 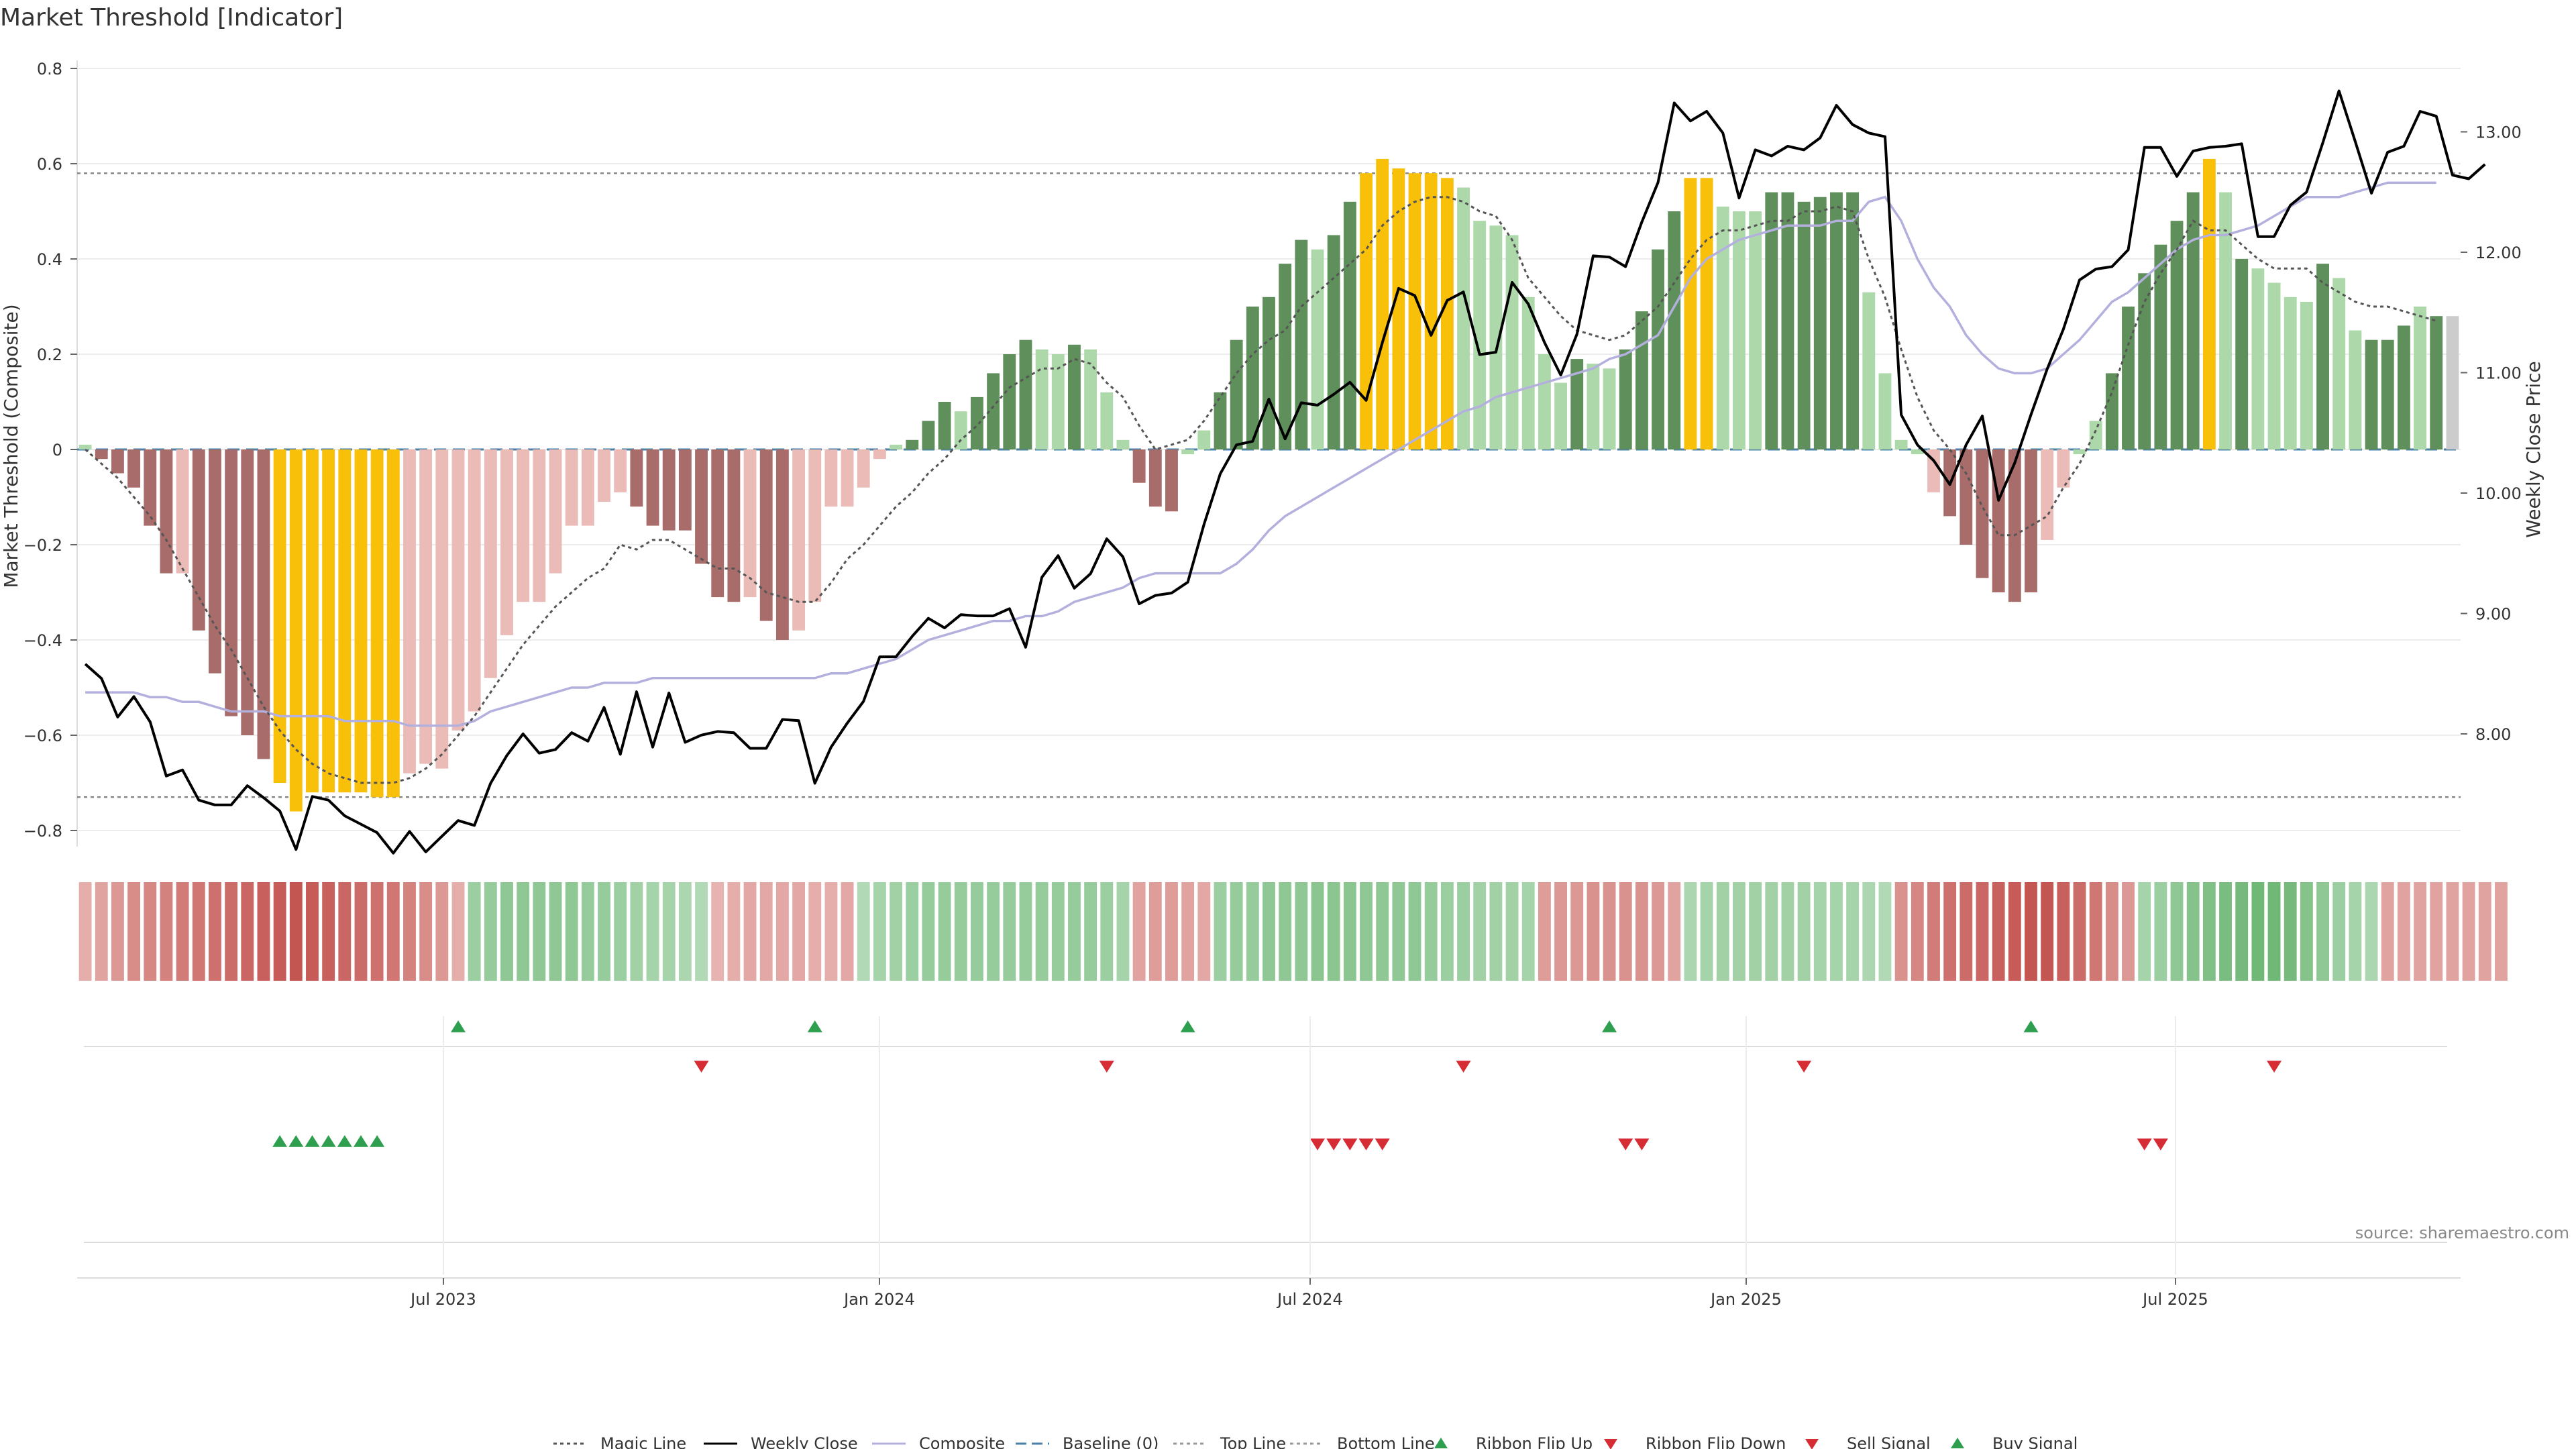 I want to click on sell-signal-marker, so click(x=1382, y=1144).